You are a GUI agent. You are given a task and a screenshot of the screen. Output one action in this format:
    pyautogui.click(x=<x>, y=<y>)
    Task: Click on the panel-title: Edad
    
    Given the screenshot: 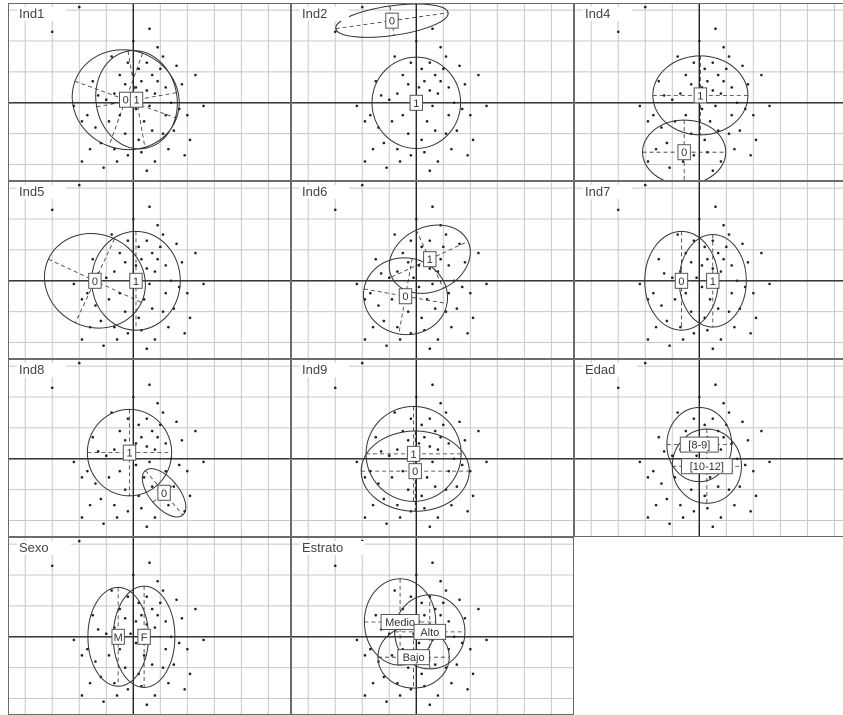 What is the action you would take?
    pyautogui.click(x=610, y=370)
    